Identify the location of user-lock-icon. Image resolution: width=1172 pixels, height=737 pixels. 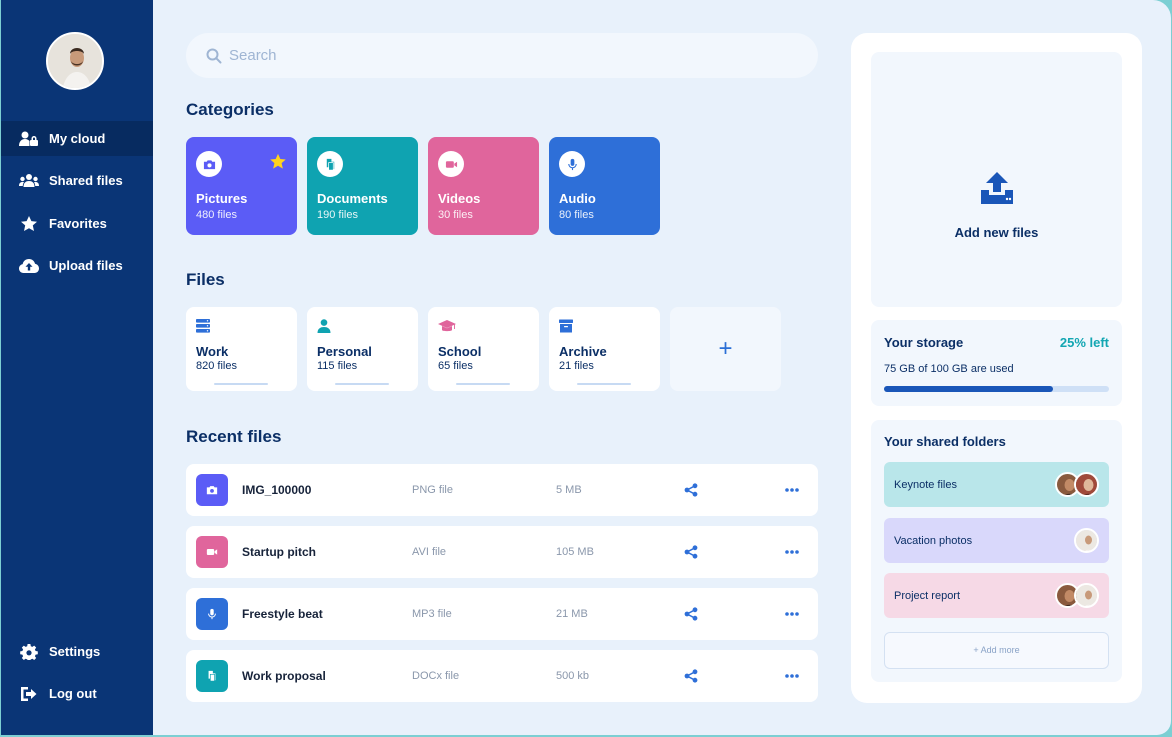
(28, 138).